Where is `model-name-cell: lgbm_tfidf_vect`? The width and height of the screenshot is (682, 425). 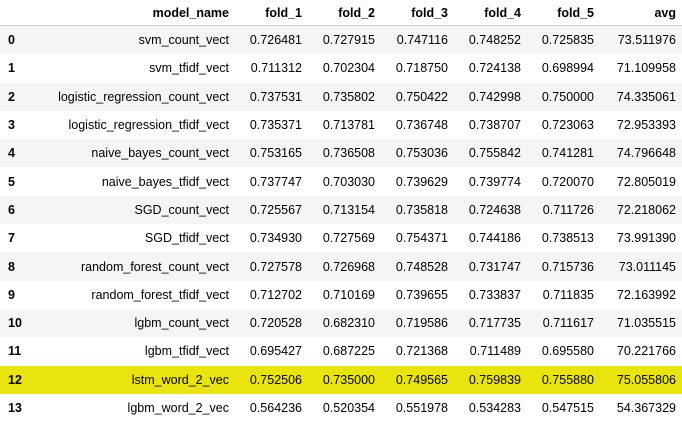
model-name-cell: lgbm_tfidf_vect is located at coordinates (186, 351).